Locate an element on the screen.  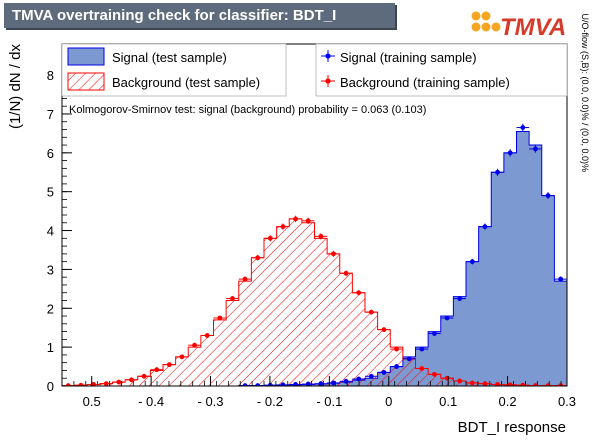
legend-background-test-swatch is located at coordinates (86, 81).